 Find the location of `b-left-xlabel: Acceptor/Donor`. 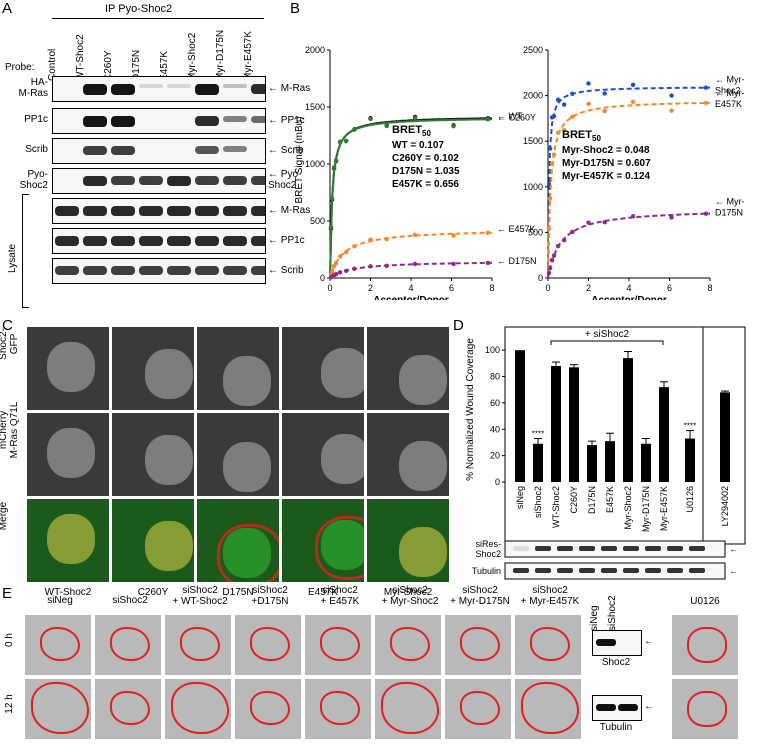

b-left-xlabel: Acceptor/Donor is located at coordinates (411, 297).